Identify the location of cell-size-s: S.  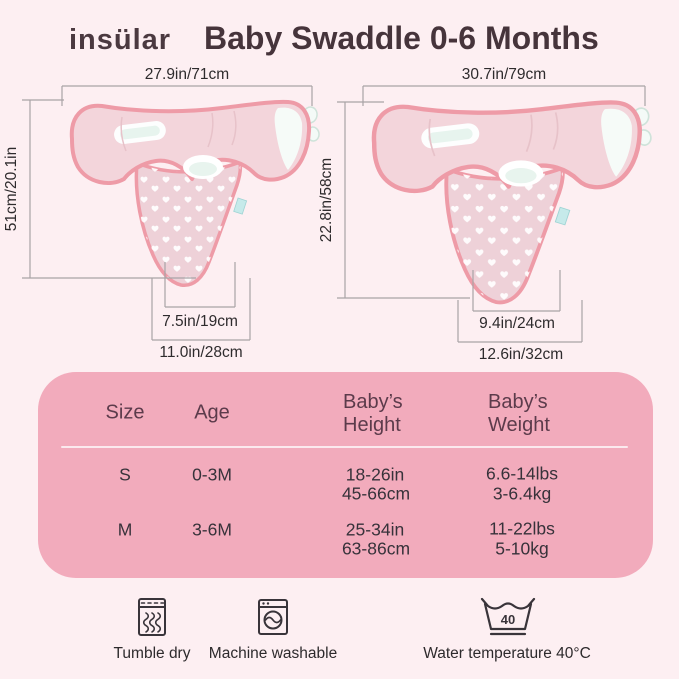
(125, 474).